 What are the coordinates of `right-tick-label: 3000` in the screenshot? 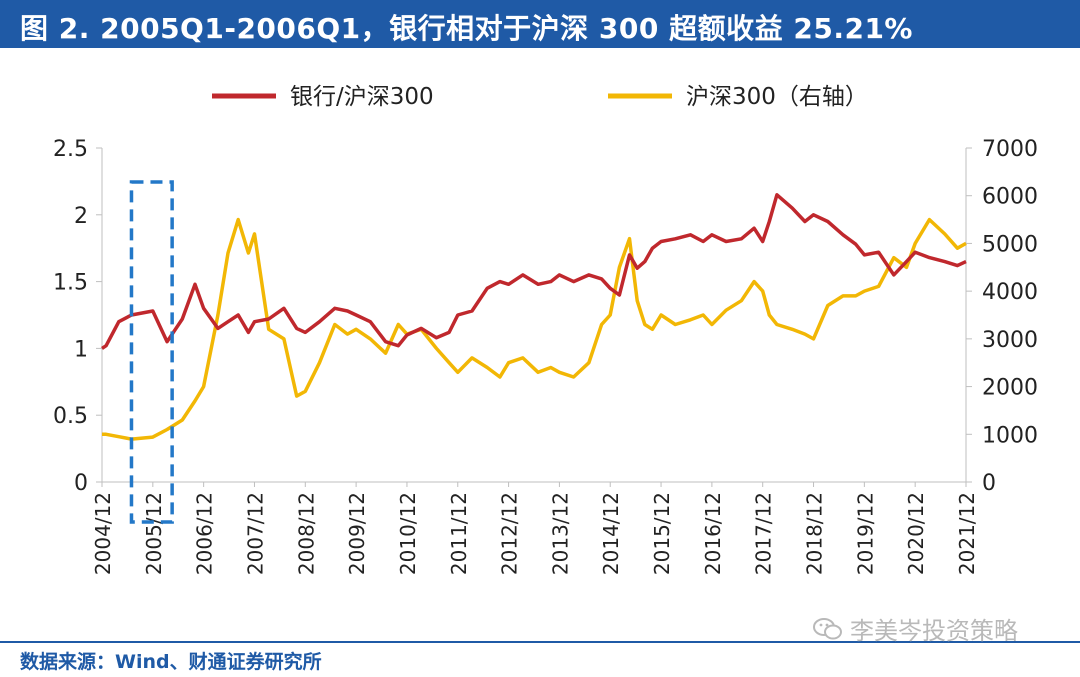 It's located at (1010, 340).